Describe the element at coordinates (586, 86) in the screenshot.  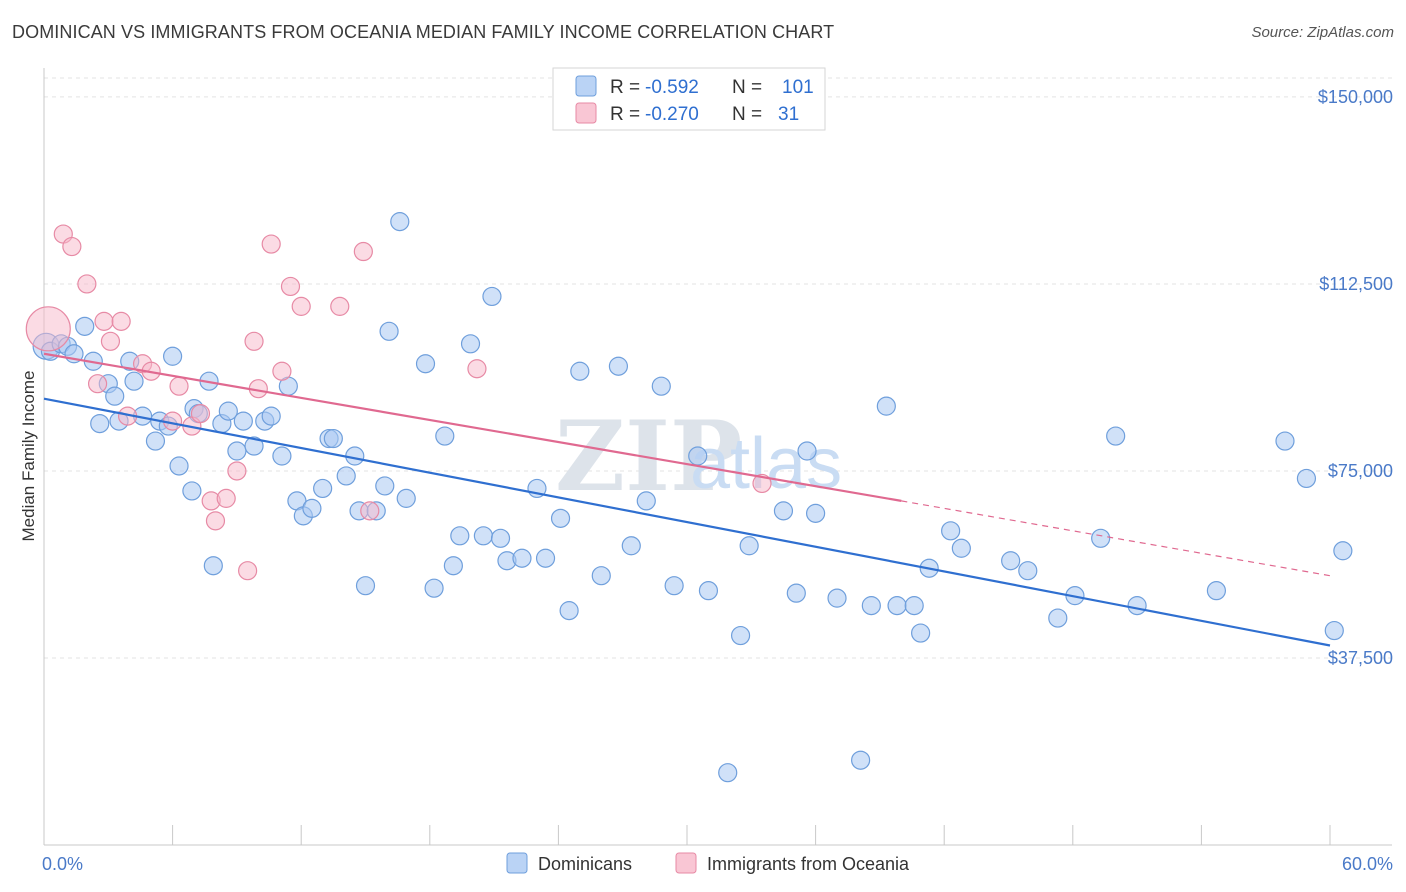
I see `legend-swatch-dominicans` at that location.